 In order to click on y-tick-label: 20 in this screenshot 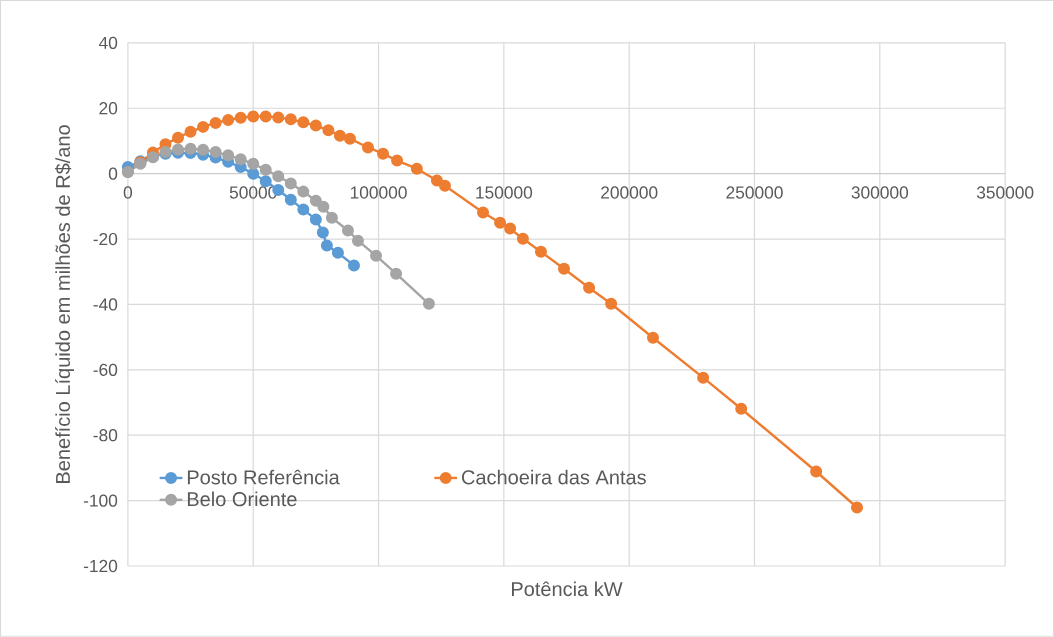, I will do `click(108, 108)`.